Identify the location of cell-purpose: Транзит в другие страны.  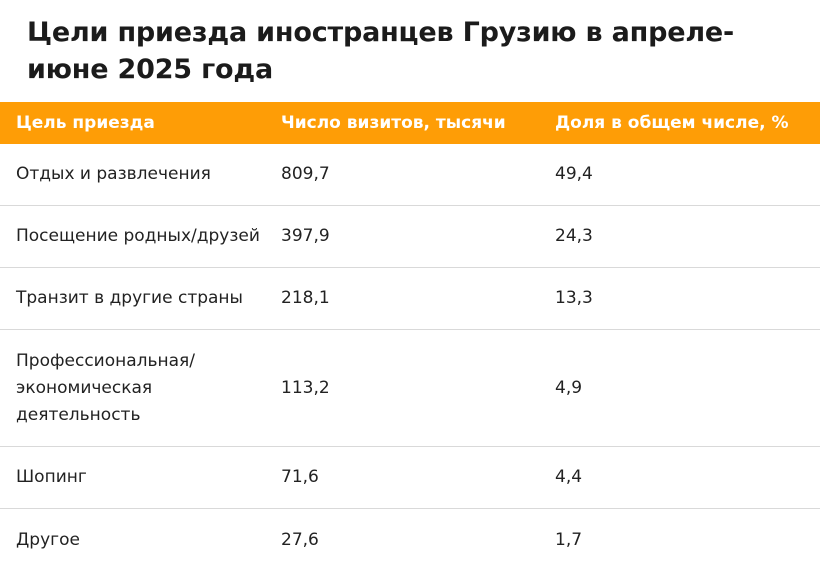
(140, 299).